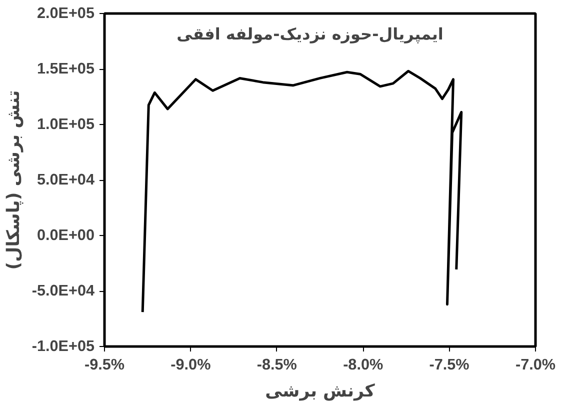 The height and width of the screenshot is (404, 563). I want to click on y-tick-label: -1.0E+05, so click(63, 346).